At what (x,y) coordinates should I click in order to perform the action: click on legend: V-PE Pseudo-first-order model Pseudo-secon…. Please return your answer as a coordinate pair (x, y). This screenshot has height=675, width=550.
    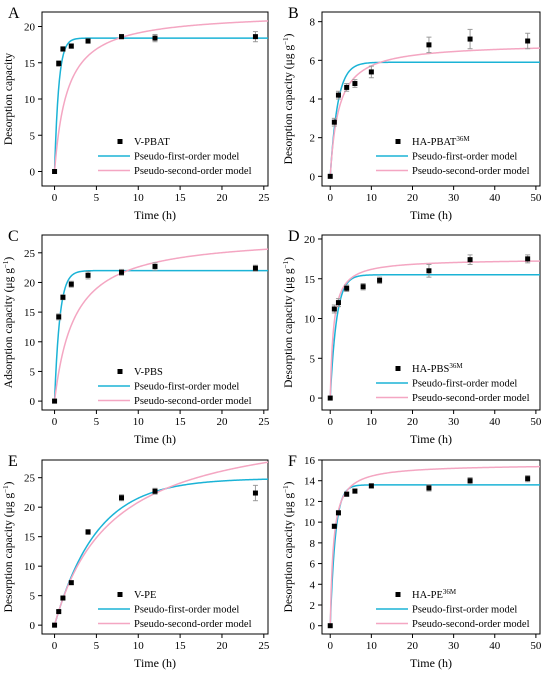
    Looking at the image, I should click on (175, 610).